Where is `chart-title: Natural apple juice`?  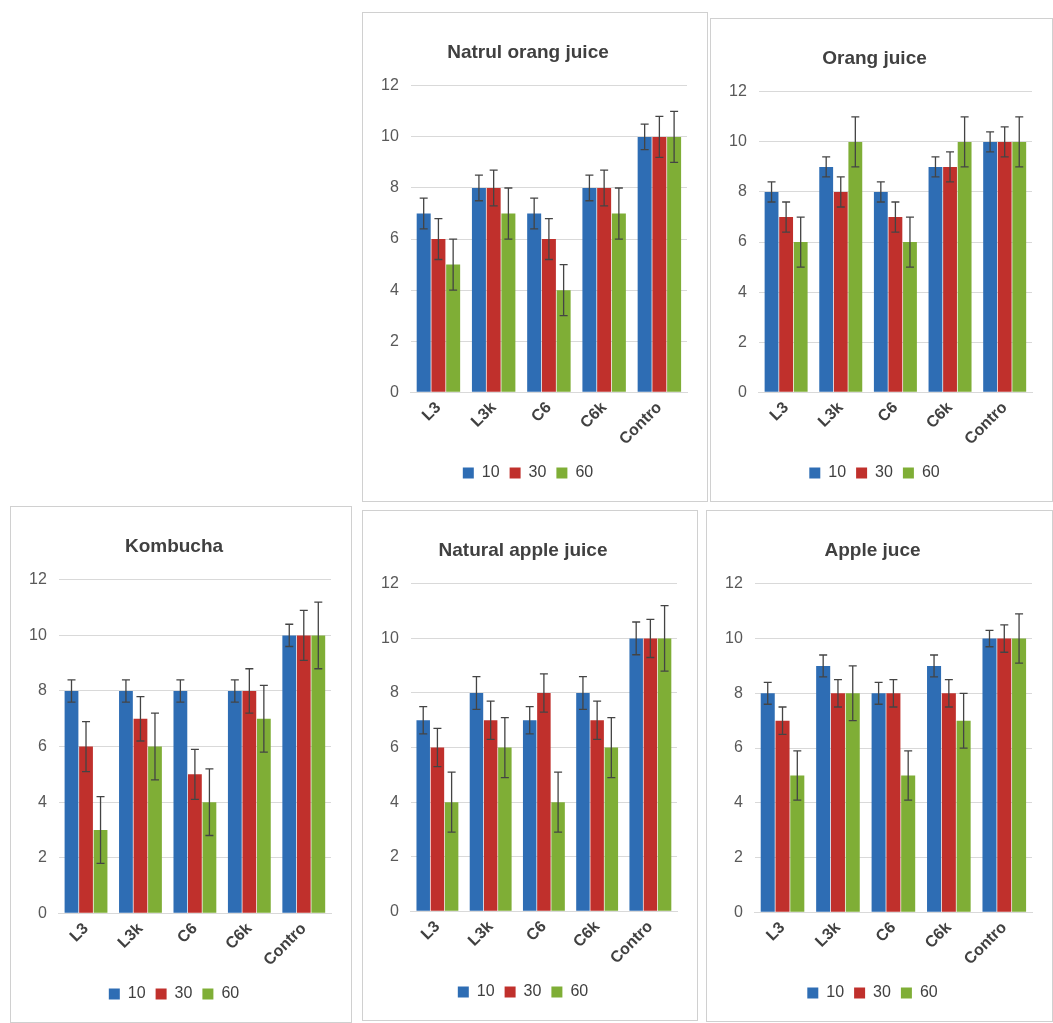
chart-title: Natural apple juice is located at coordinates (523, 549).